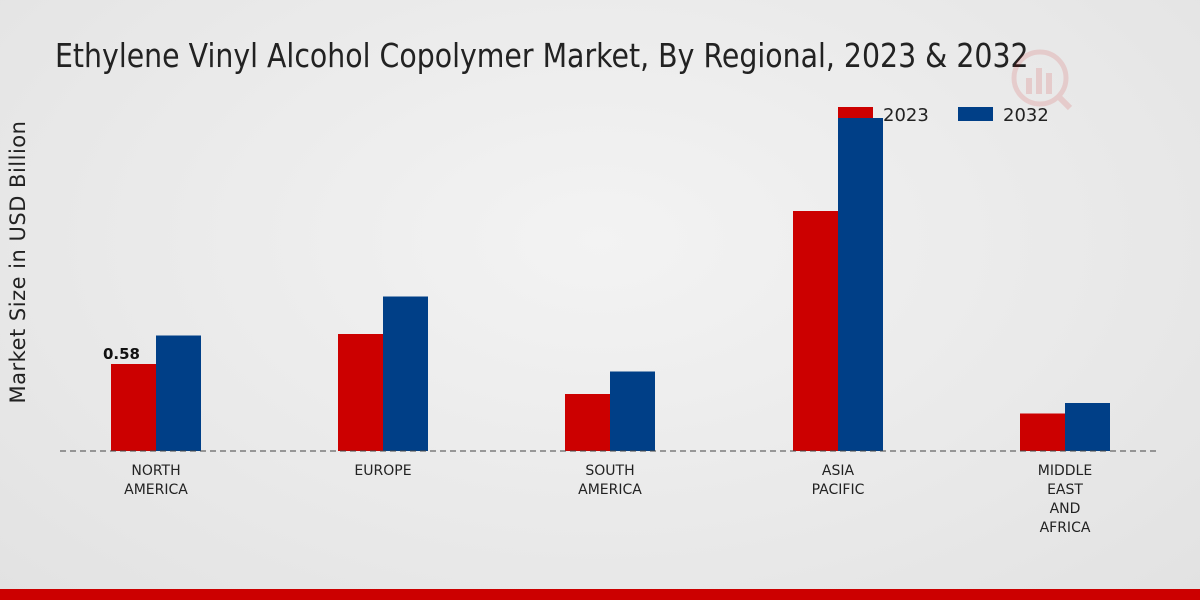 This screenshot has height=600, width=1200. What do you see at coordinates (382, 471) in the screenshot?
I see `x-tick-label: EUROPE` at bounding box center [382, 471].